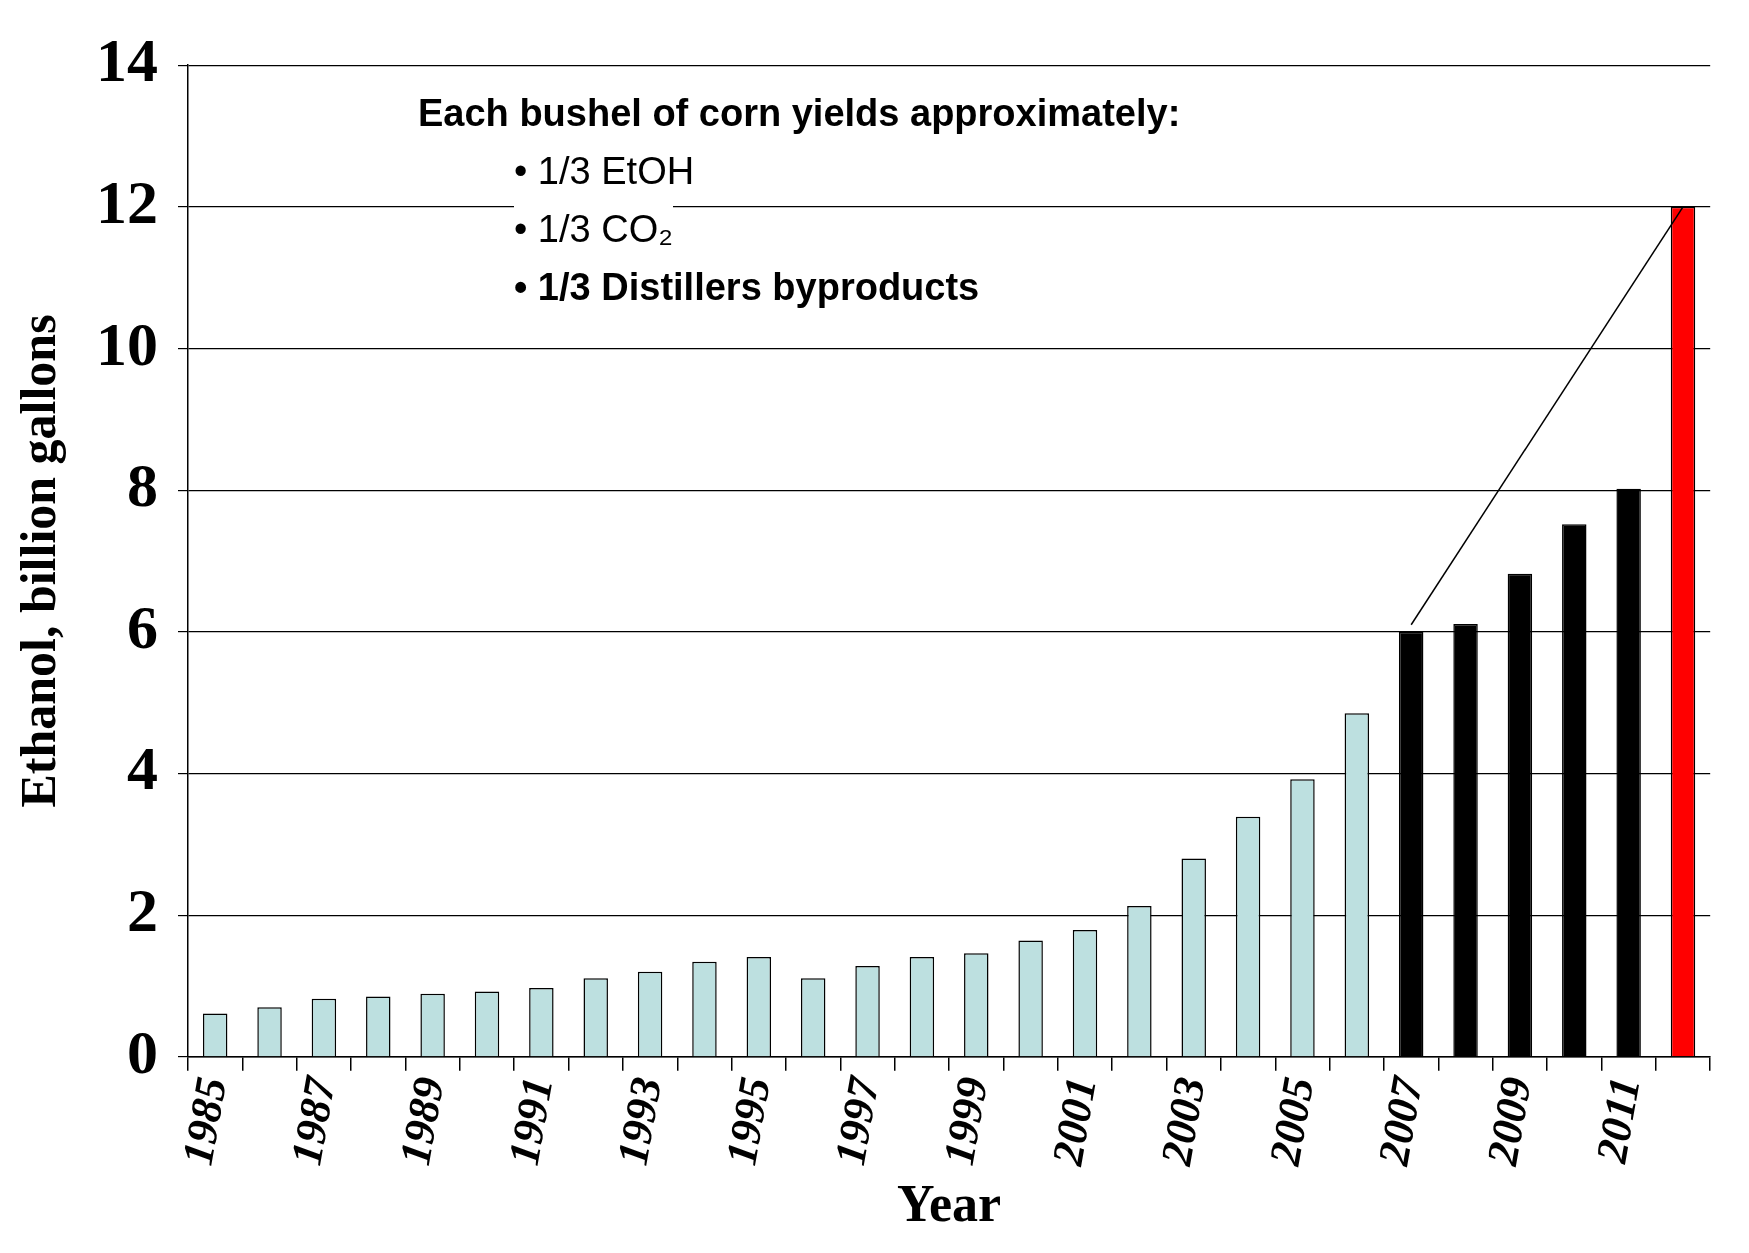 This screenshot has width=1749, height=1253. I want to click on y-tick-label: 0, so click(142, 1051).